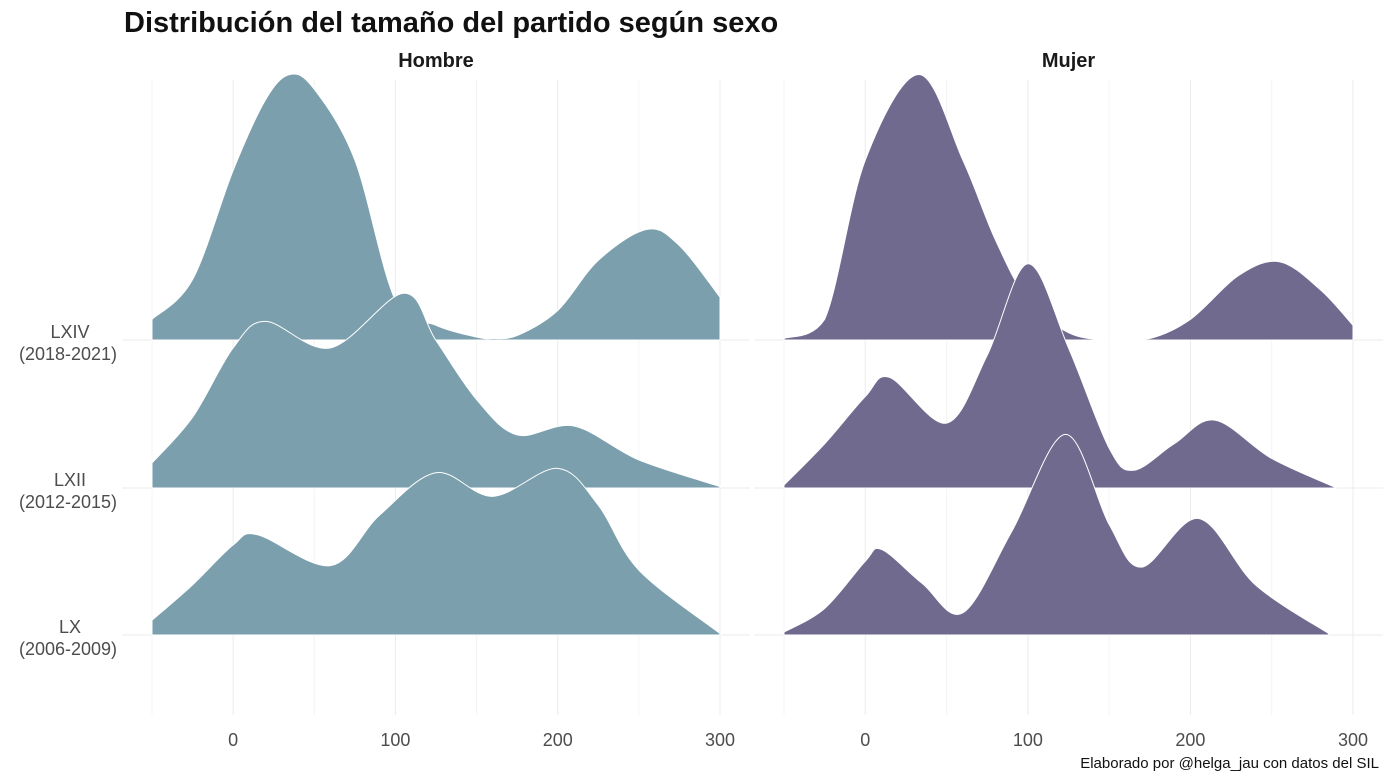 This screenshot has width=1400, height=783. Describe the element at coordinates (69, 332) in the screenshot. I see `y-label-lxiv: LXIV` at that location.